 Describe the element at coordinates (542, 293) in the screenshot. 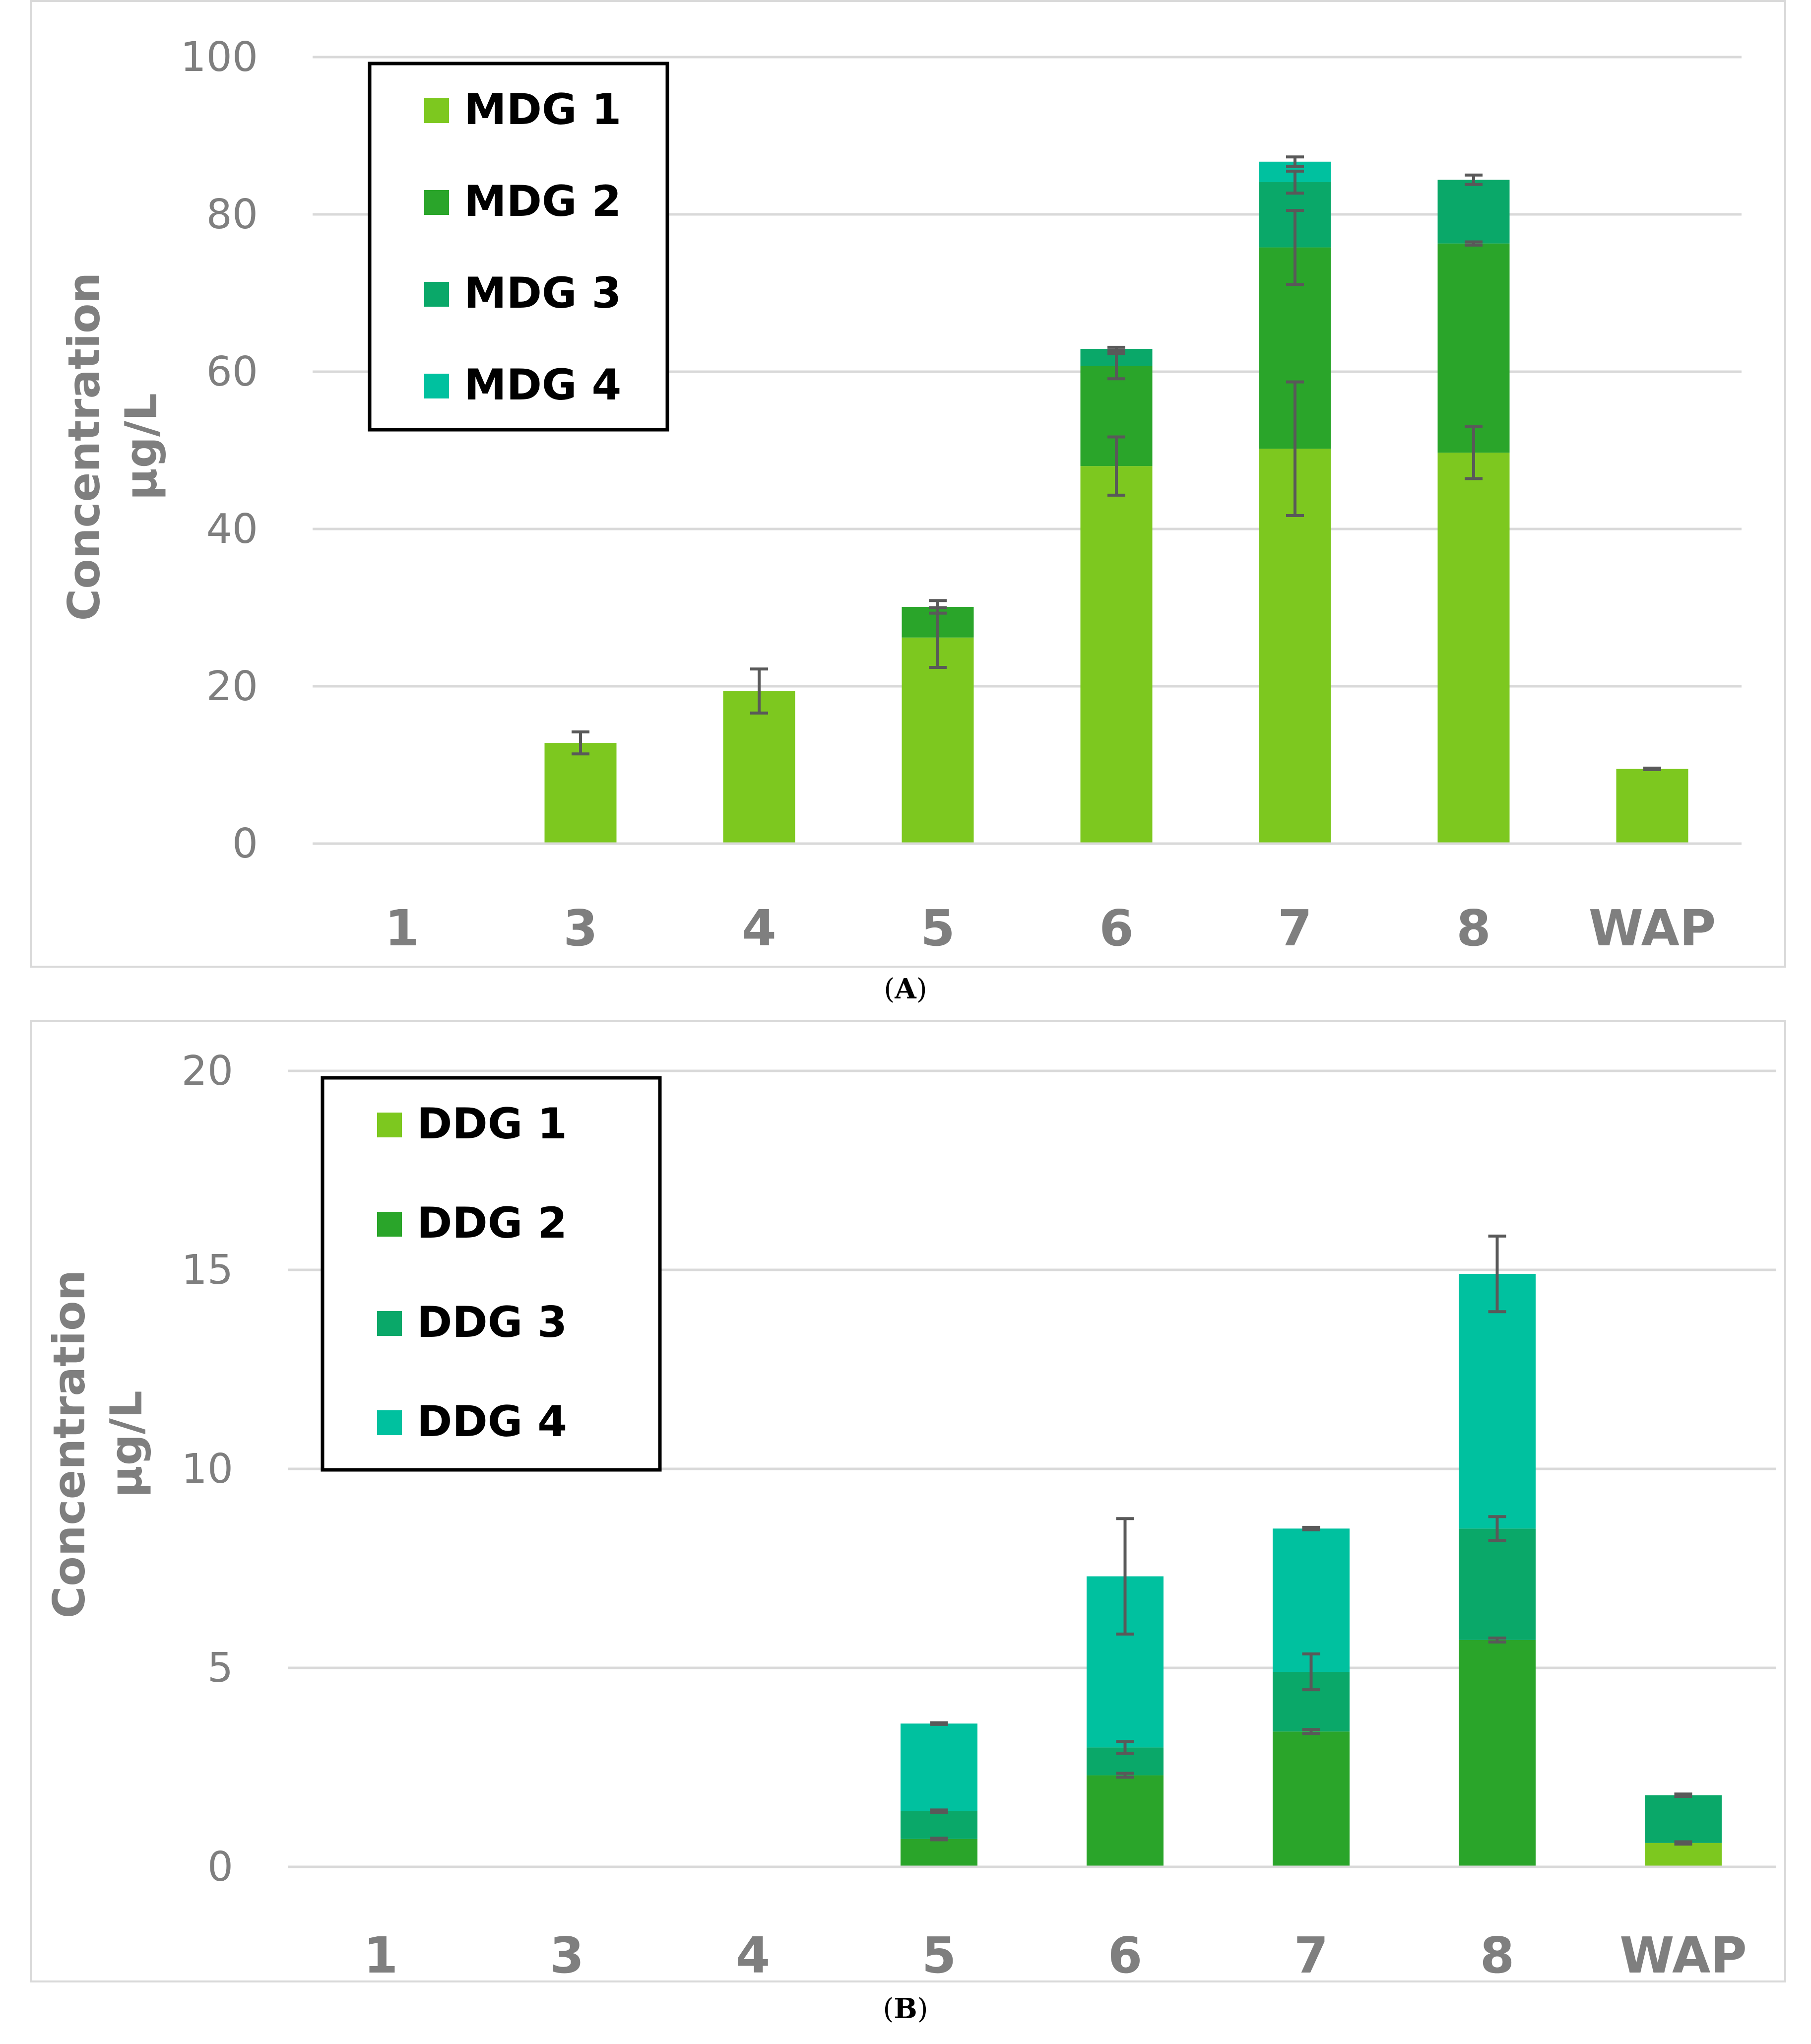

I see `legend-label: MDG 3` at that location.